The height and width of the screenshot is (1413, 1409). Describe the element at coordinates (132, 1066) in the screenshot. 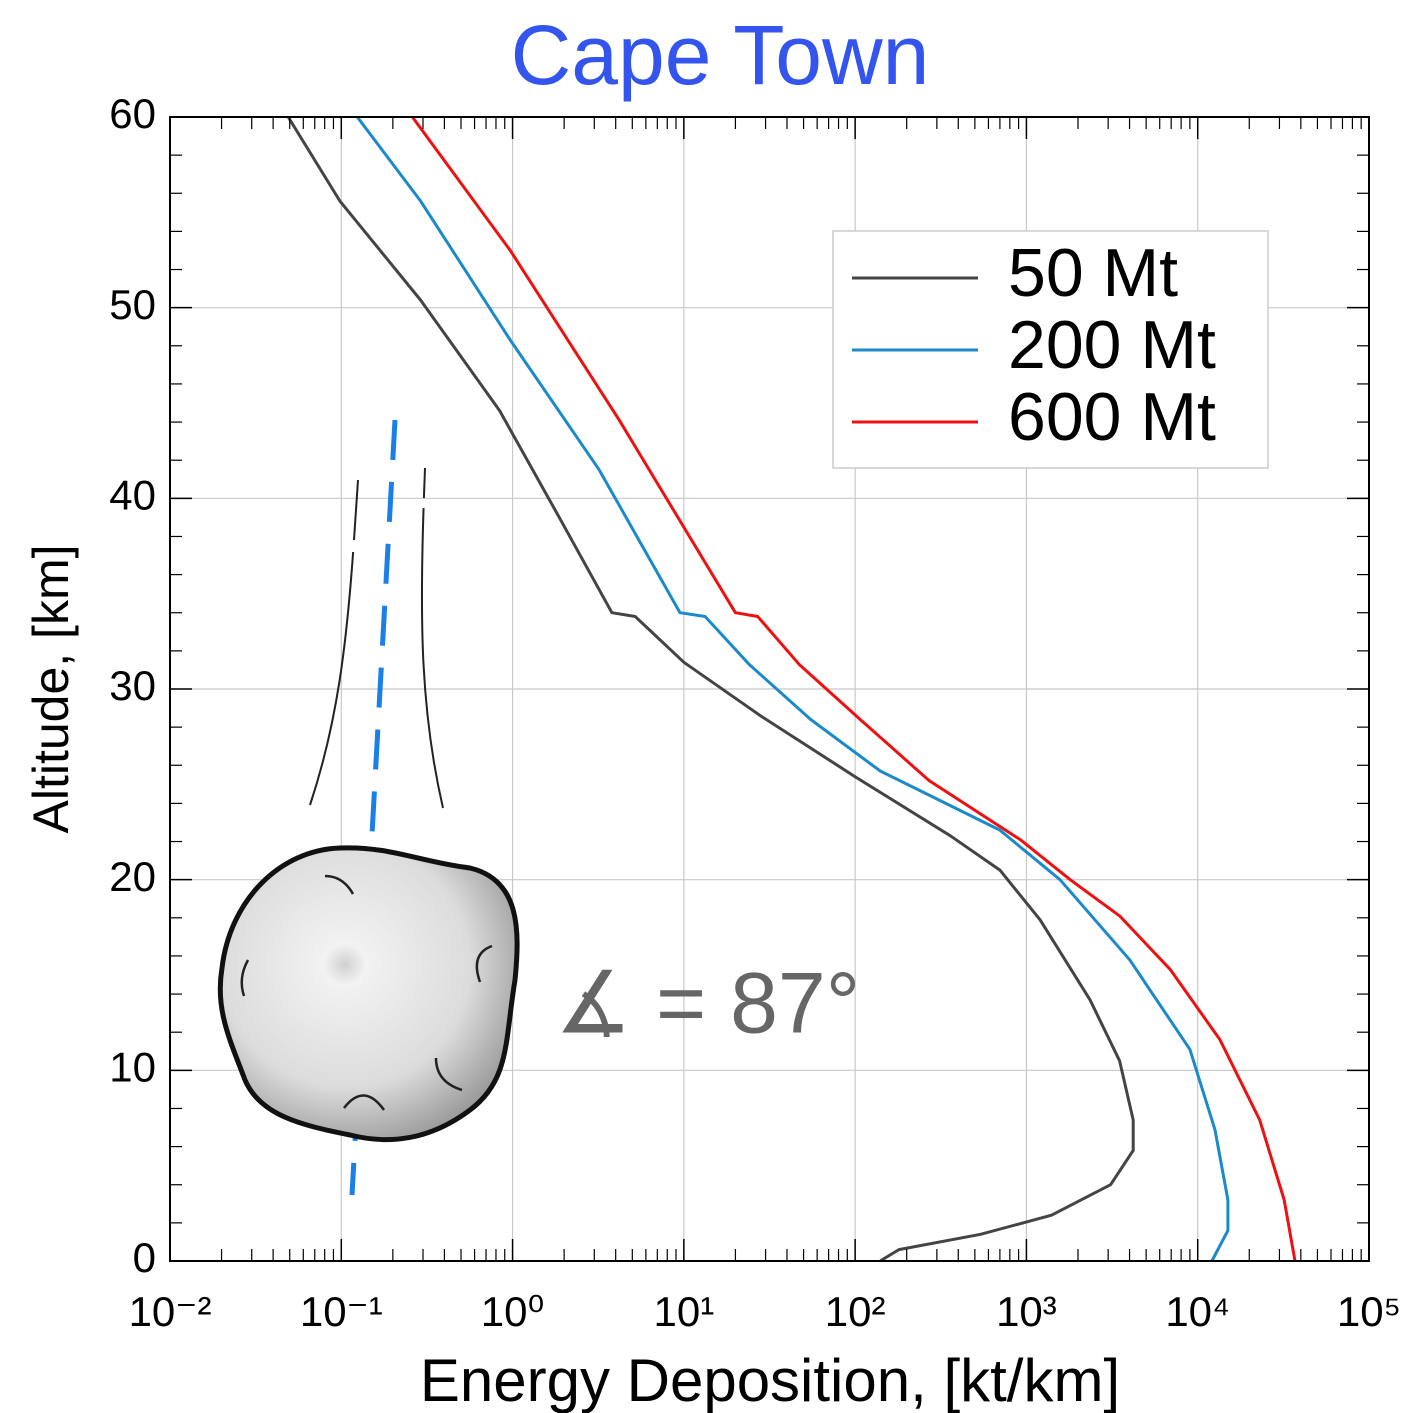

I see `y-tick-label: 10` at that location.